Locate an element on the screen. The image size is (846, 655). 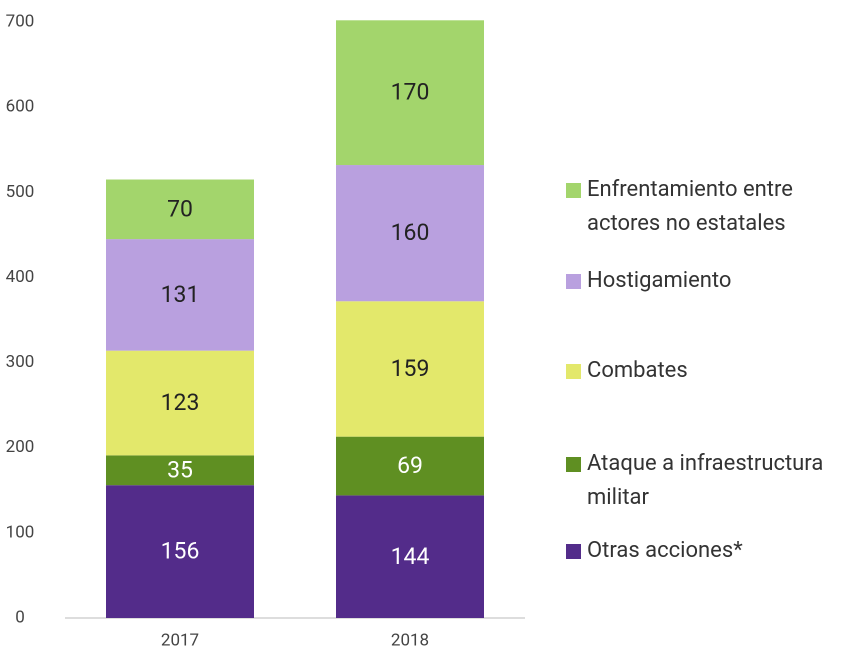
y-tick-label: 300 is located at coordinates (20, 362).